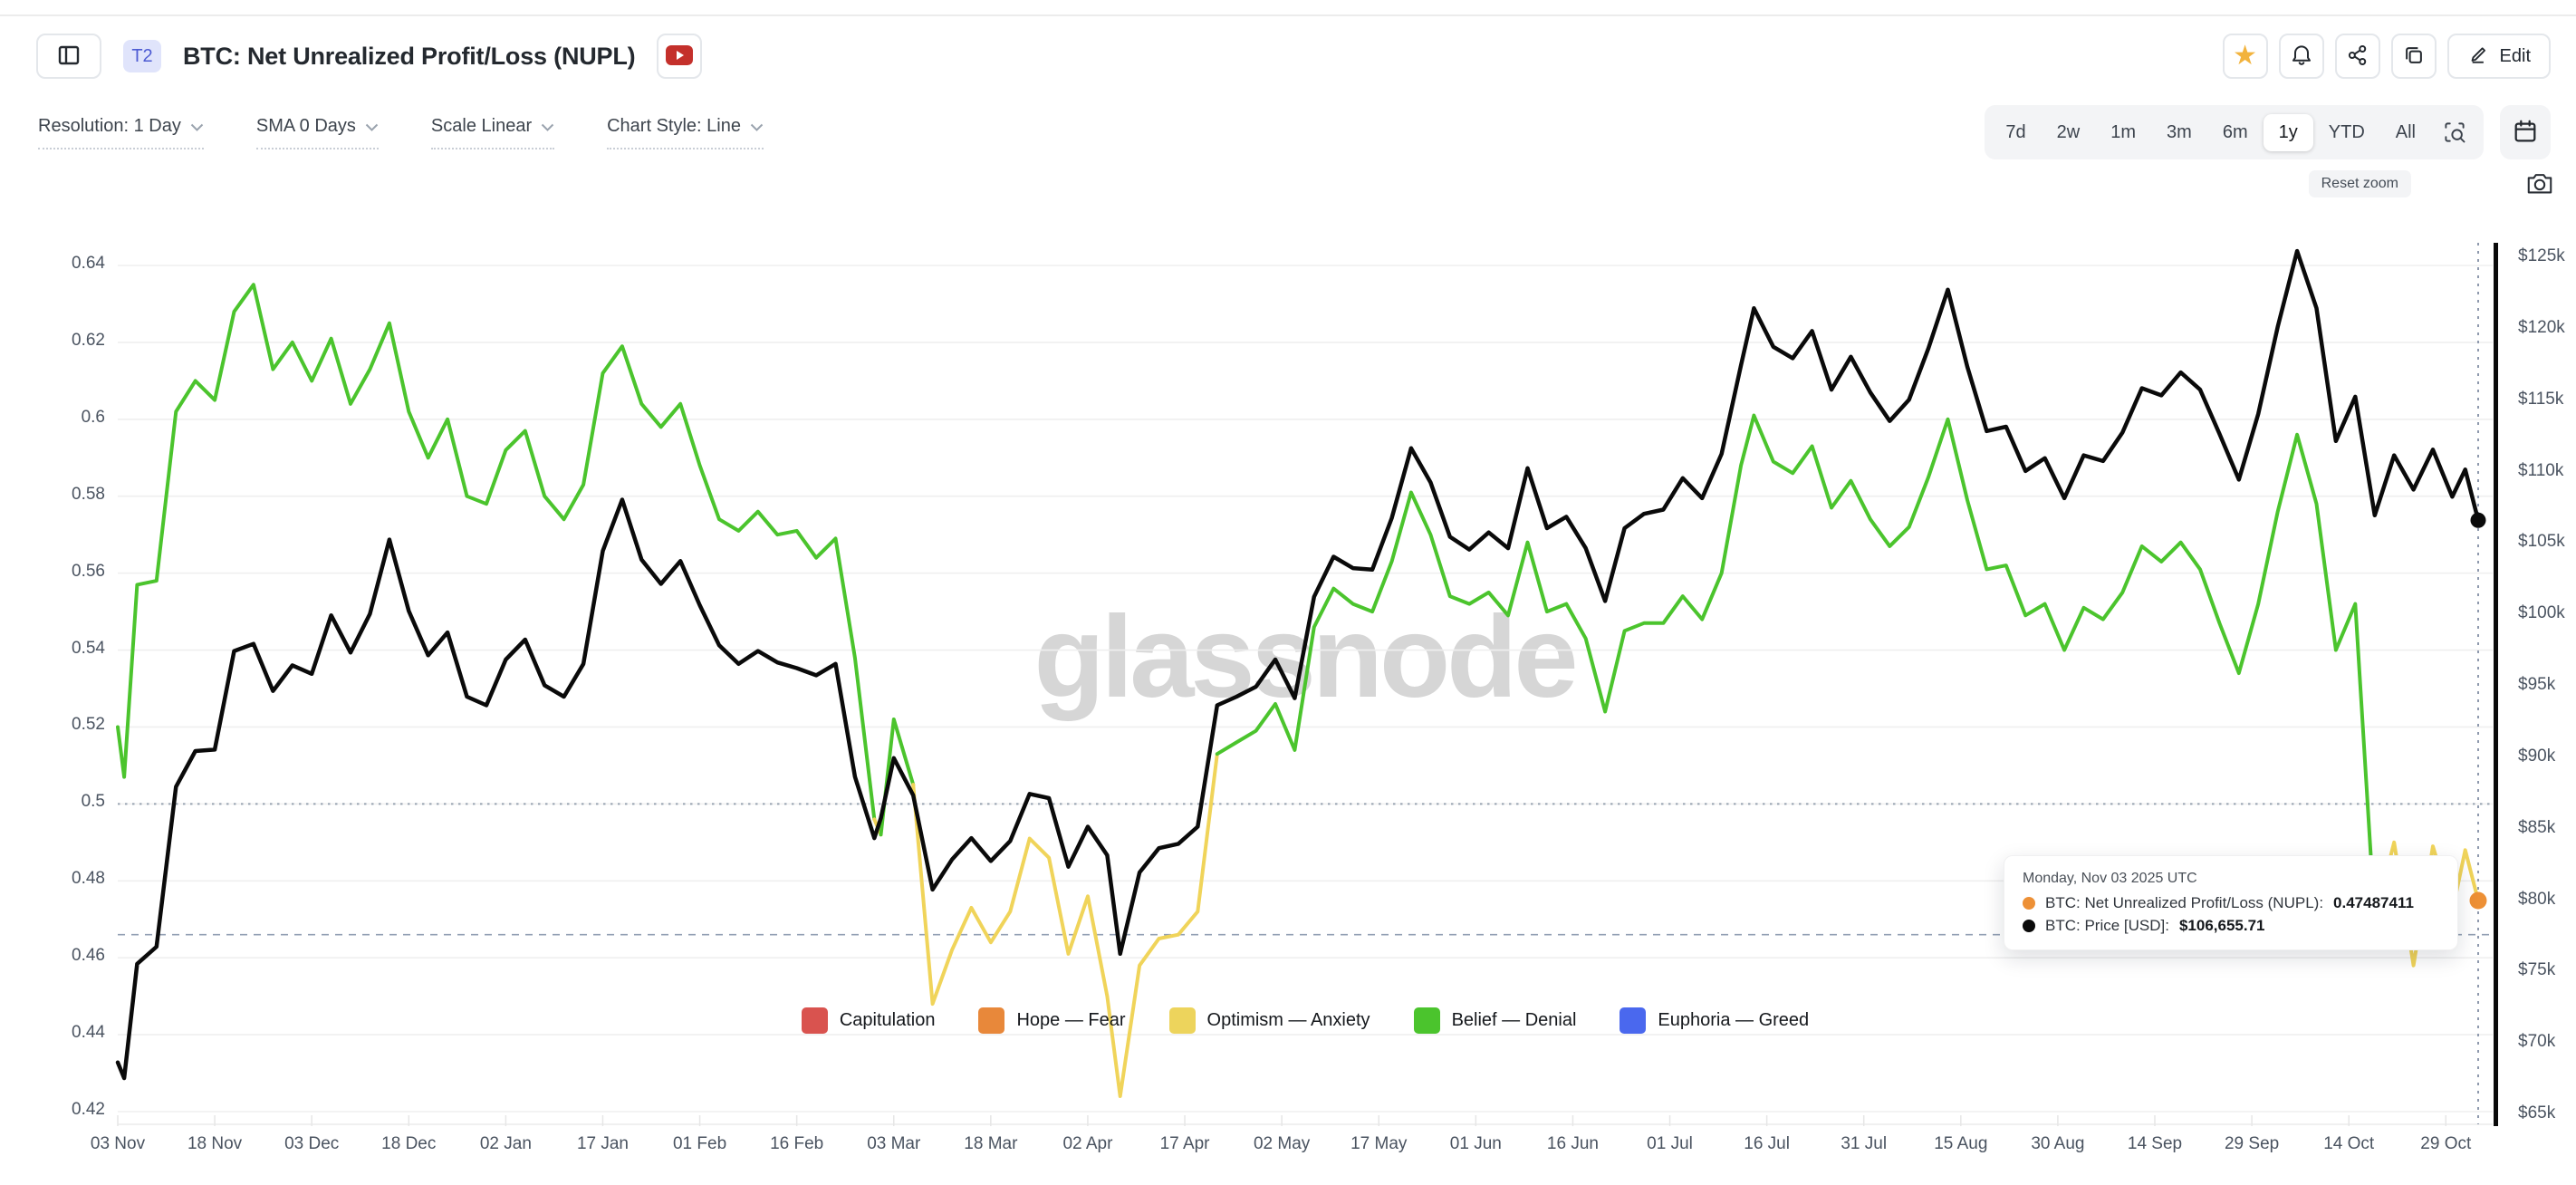 Image resolution: width=2576 pixels, height=1185 pixels. What do you see at coordinates (1767, 1143) in the screenshot?
I see `x-axis-tick: 16 Jul` at bounding box center [1767, 1143].